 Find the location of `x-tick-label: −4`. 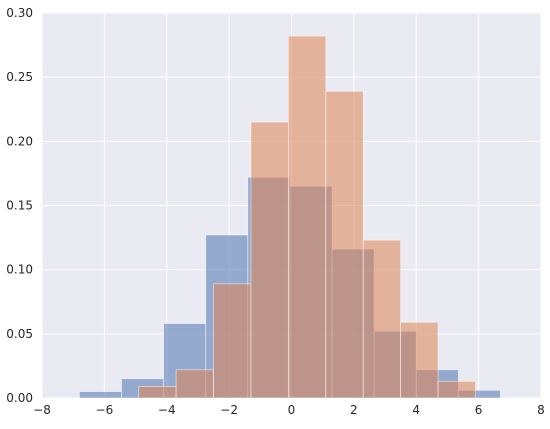

x-tick-label: −4 is located at coordinates (167, 410).